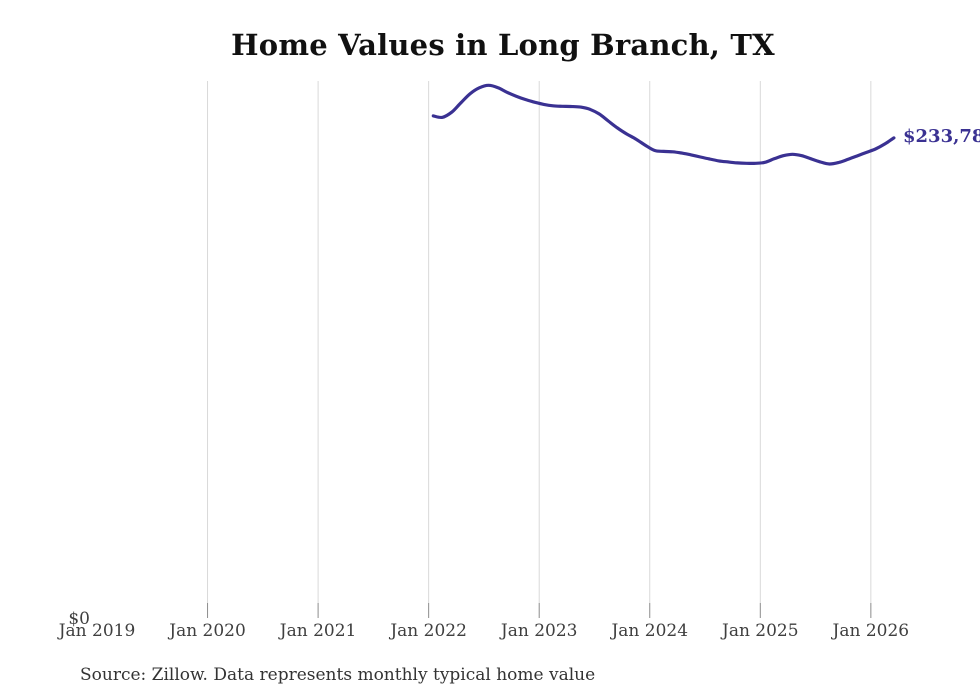 This screenshot has height=699, width=980. Describe the element at coordinates (97, 631) in the screenshot. I see `x-tick-label: Jan 2019` at that location.